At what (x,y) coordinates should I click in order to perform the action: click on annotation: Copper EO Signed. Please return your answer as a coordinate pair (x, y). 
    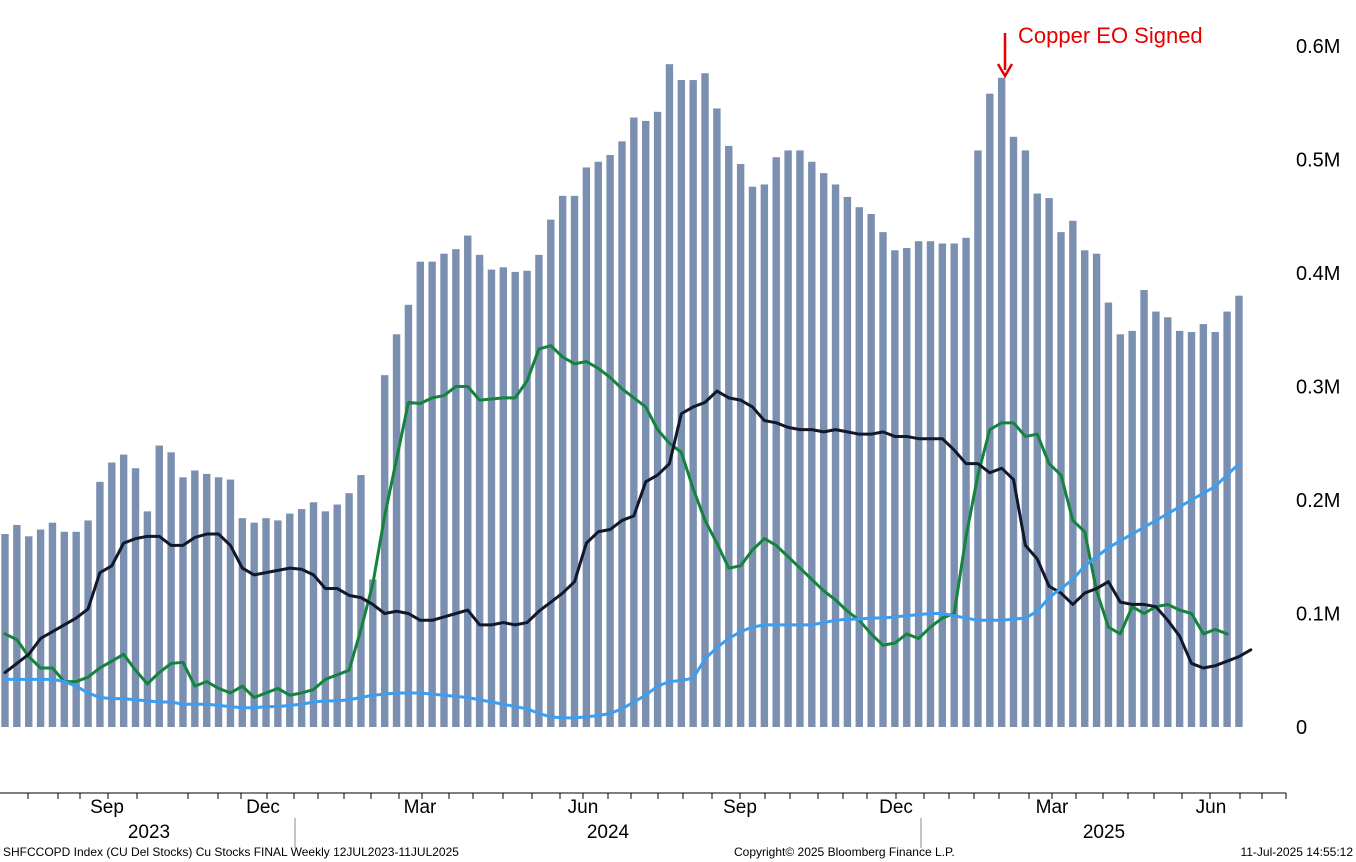
    Looking at the image, I should click on (1099, 51).